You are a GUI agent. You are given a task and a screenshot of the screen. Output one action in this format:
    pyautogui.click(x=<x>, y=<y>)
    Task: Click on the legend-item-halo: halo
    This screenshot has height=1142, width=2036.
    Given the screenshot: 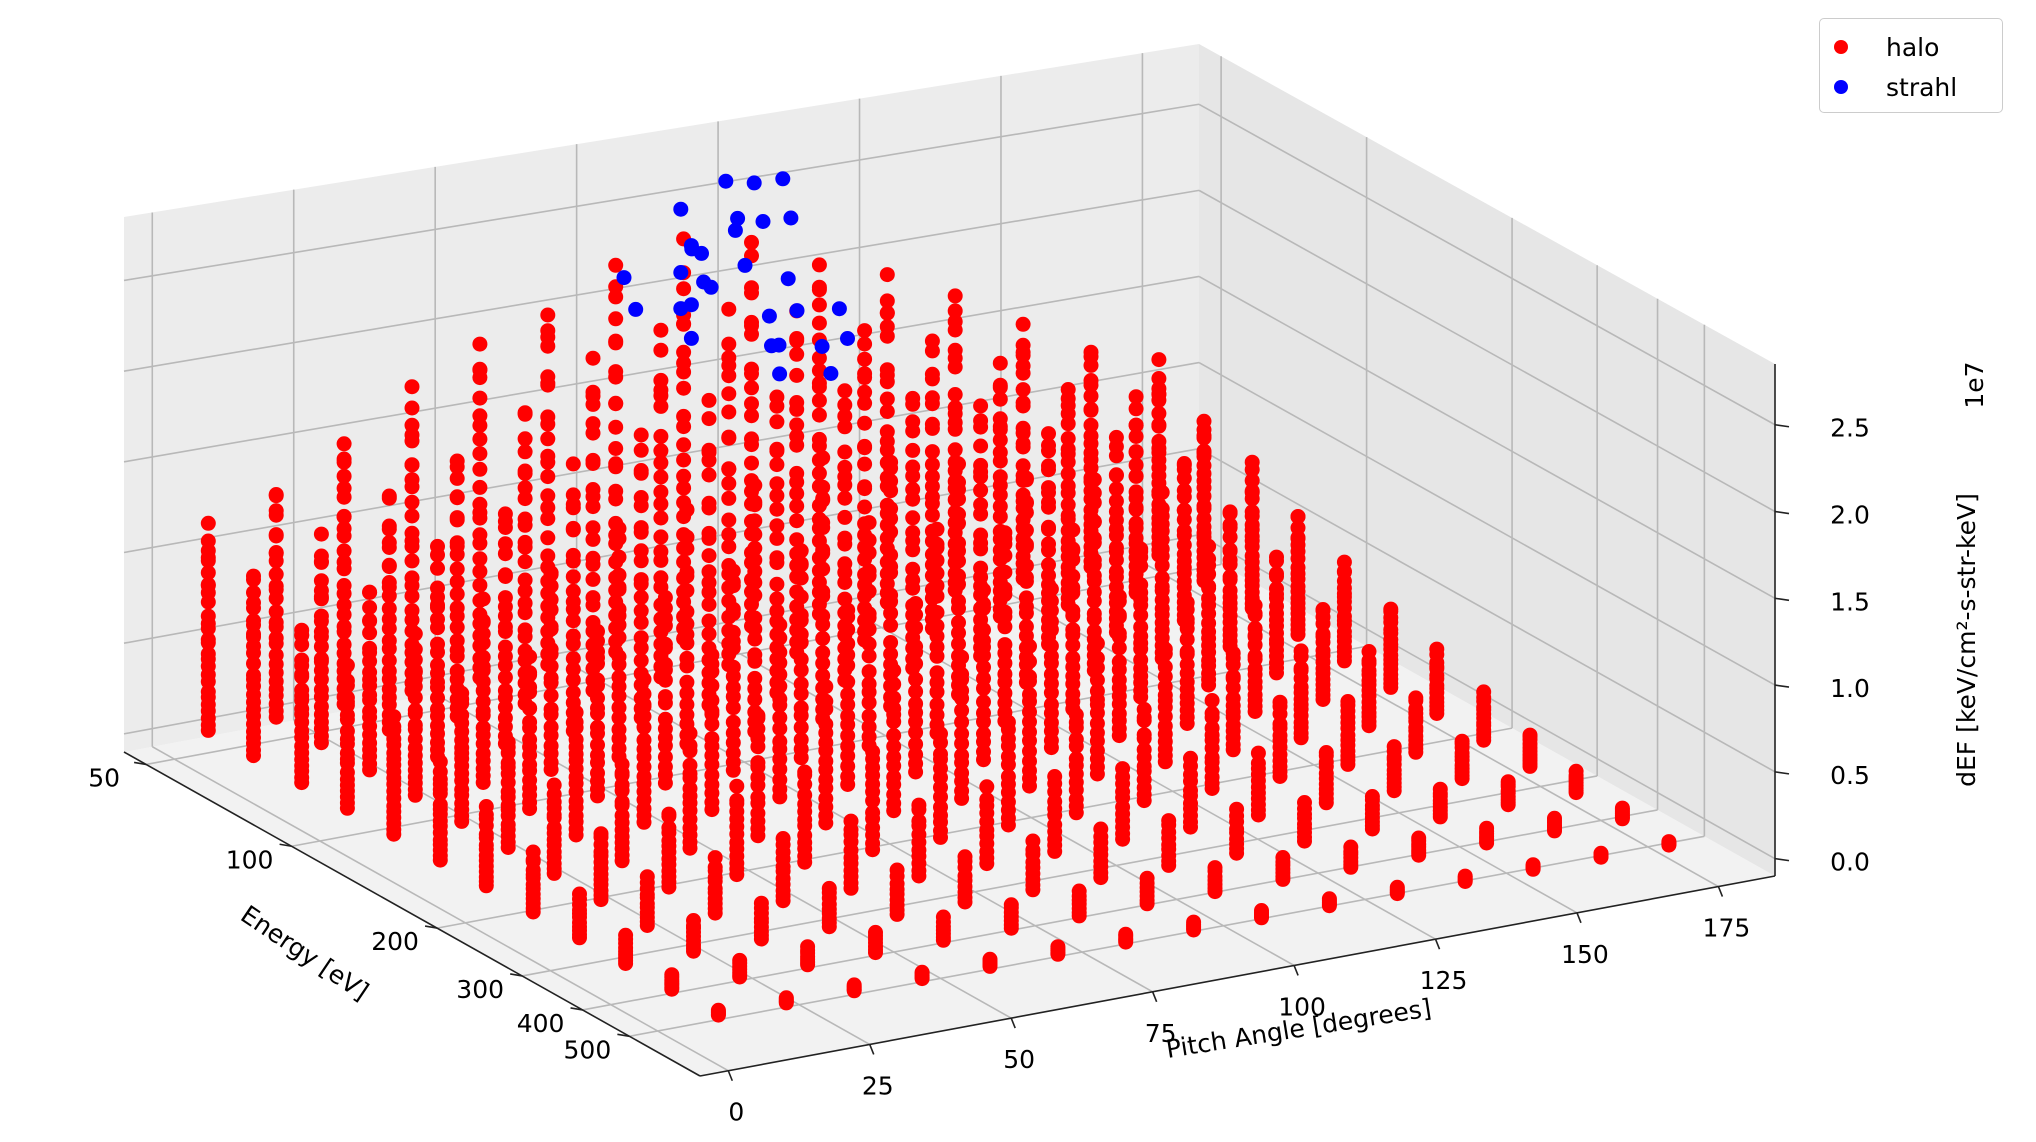 What is the action you would take?
    pyautogui.click(x=1886, y=47)
    